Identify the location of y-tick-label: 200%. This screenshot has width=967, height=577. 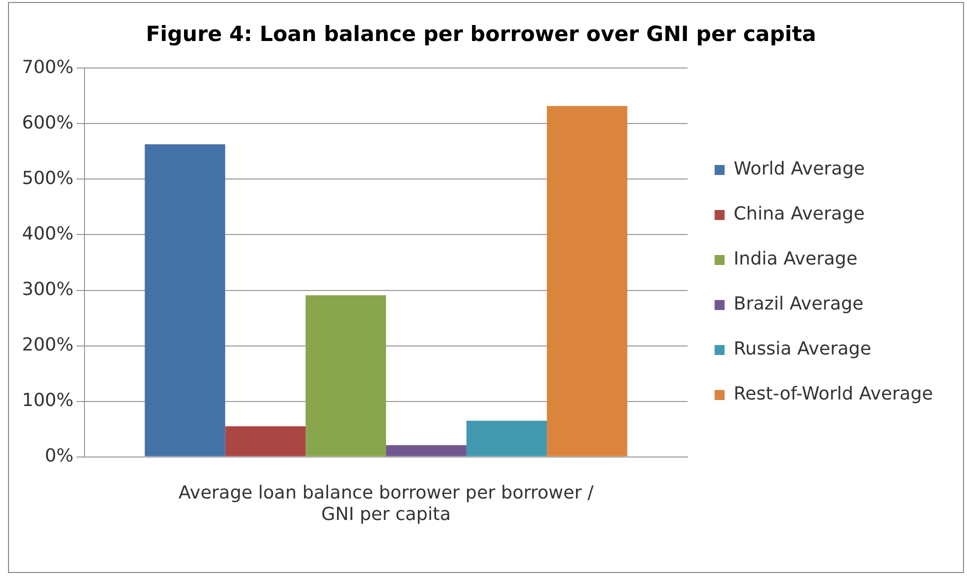
(48, 345).